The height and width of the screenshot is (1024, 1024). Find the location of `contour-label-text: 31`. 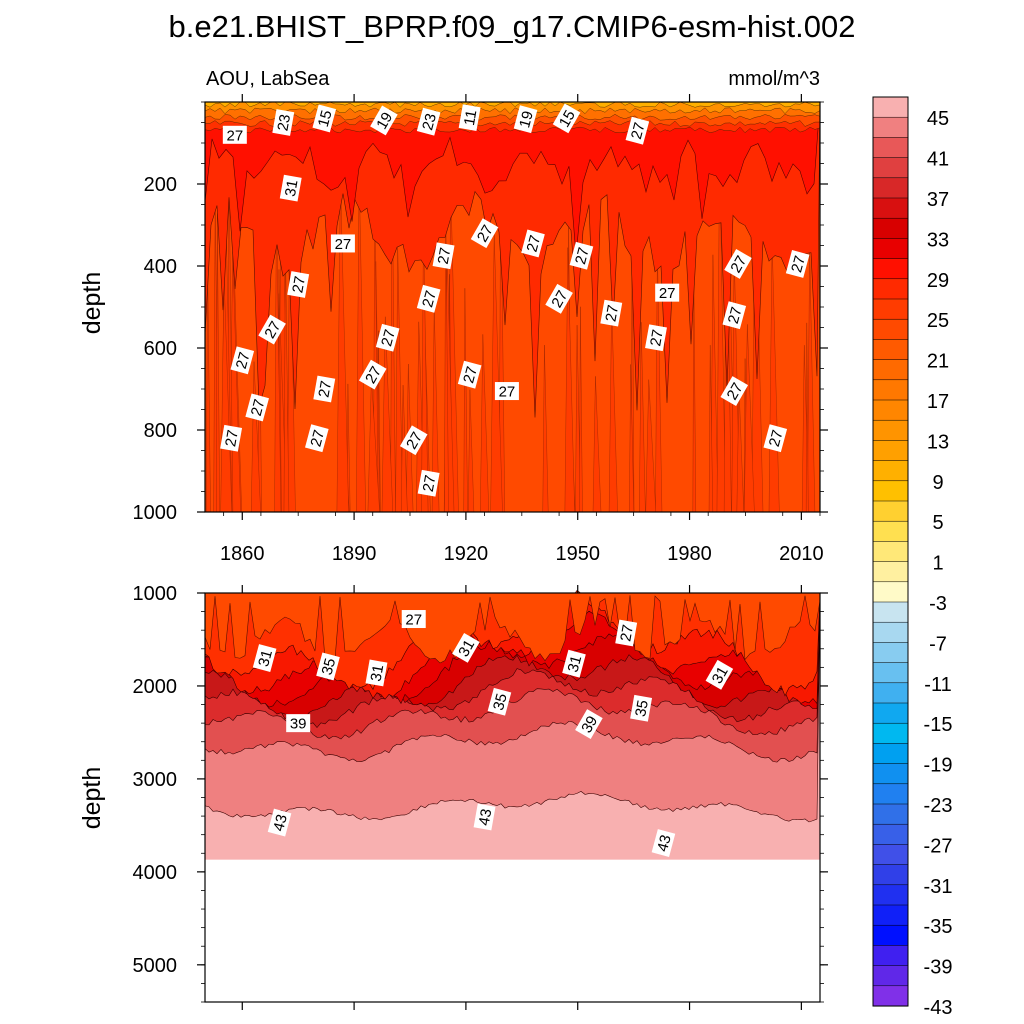

contour-label-text: 31 is located at coordinates (575, 664).